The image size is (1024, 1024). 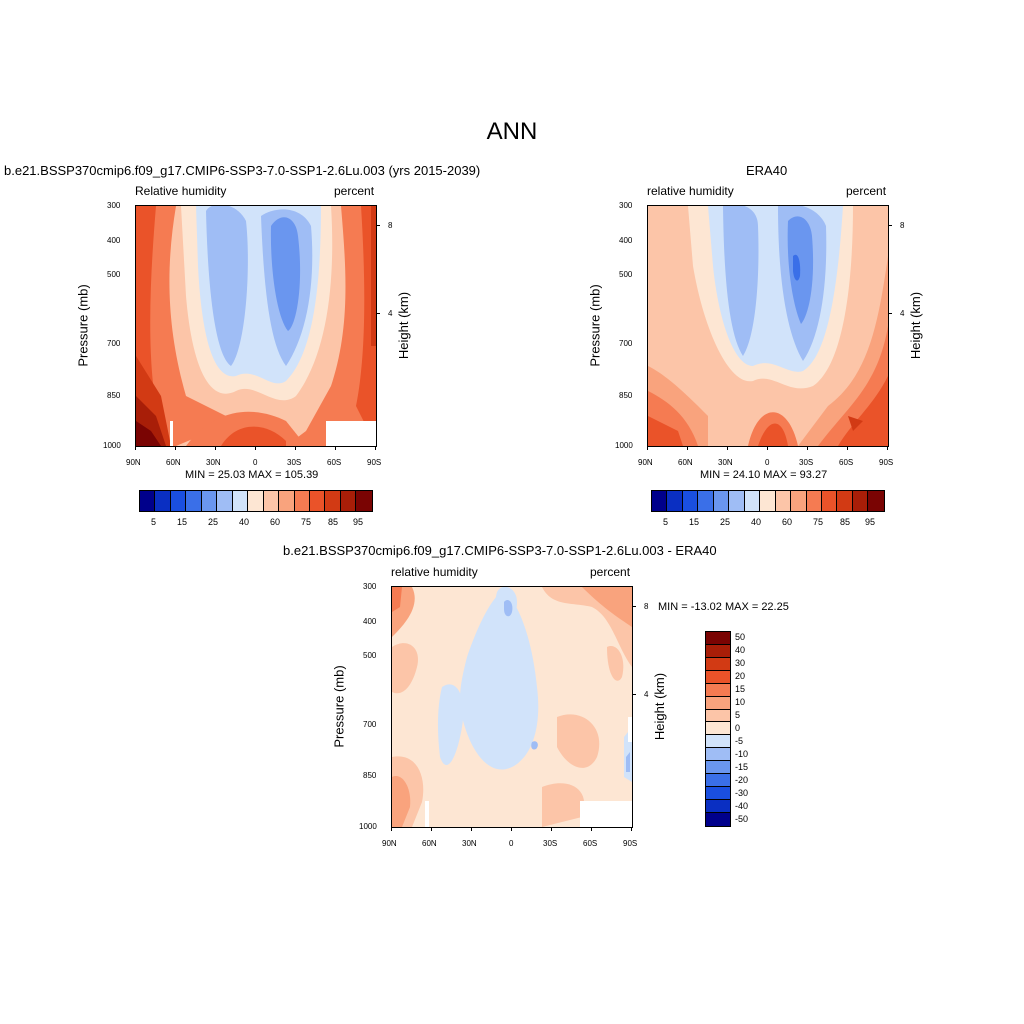 What do you see at coordinates (739, 740) in the screenshot?
I see `diff-cb-label: -5` at bounding box center [739, 740].